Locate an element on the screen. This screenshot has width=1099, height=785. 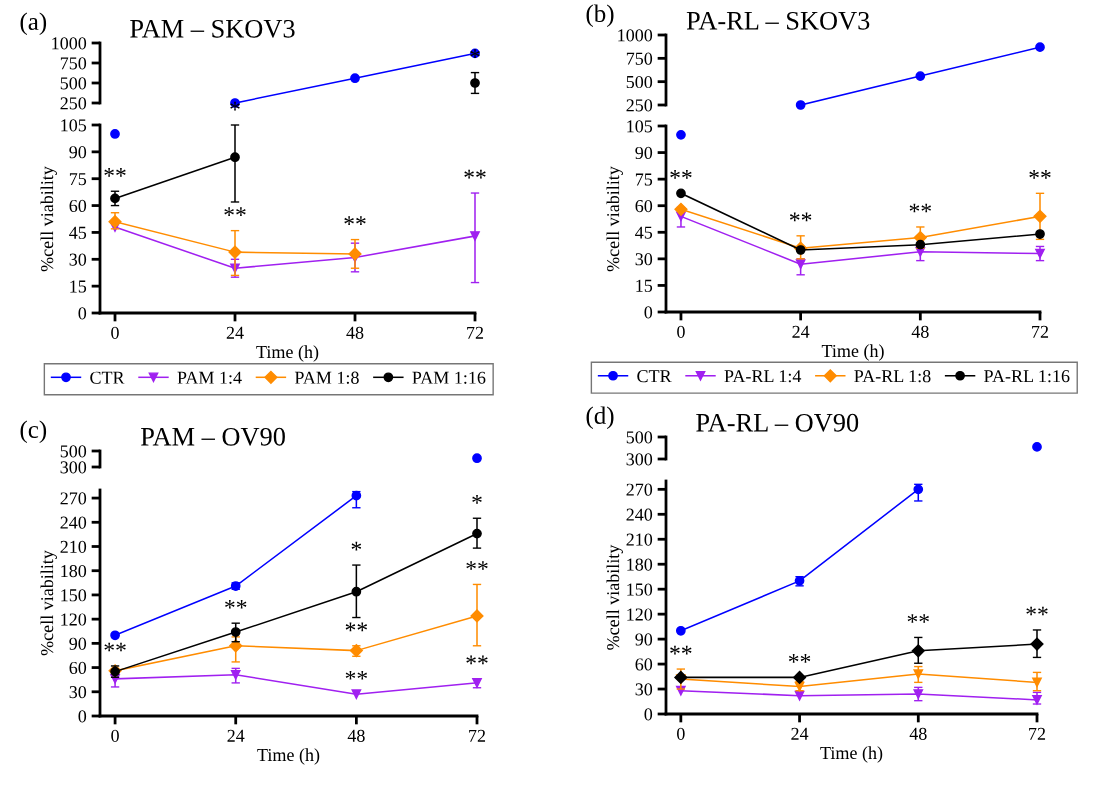
text: (b) is located at coordinates (600, 16).